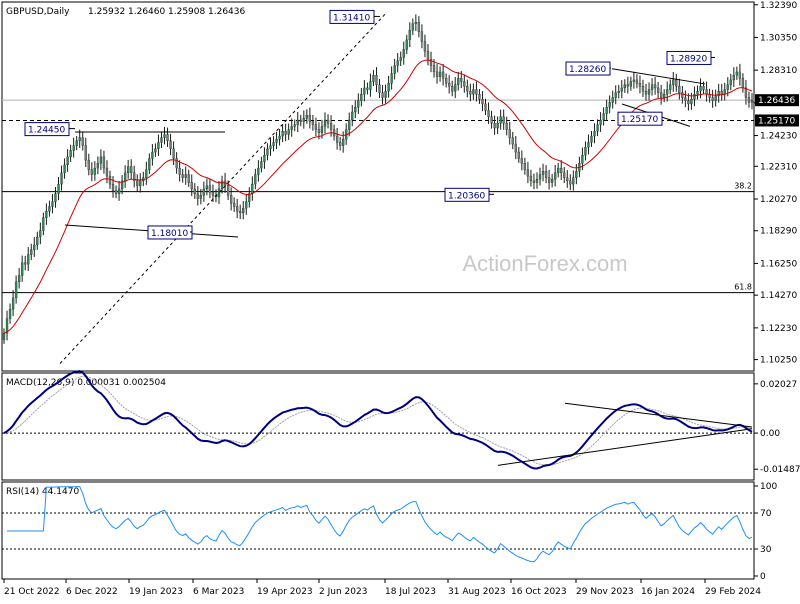 Image resolution: width=800 pixels, height=604 pixels. What do you see at coordinates (32, 592) in the screenshot?
I see `time-tick-label: 21 Oct 2022` at bounding box center [32, 592].